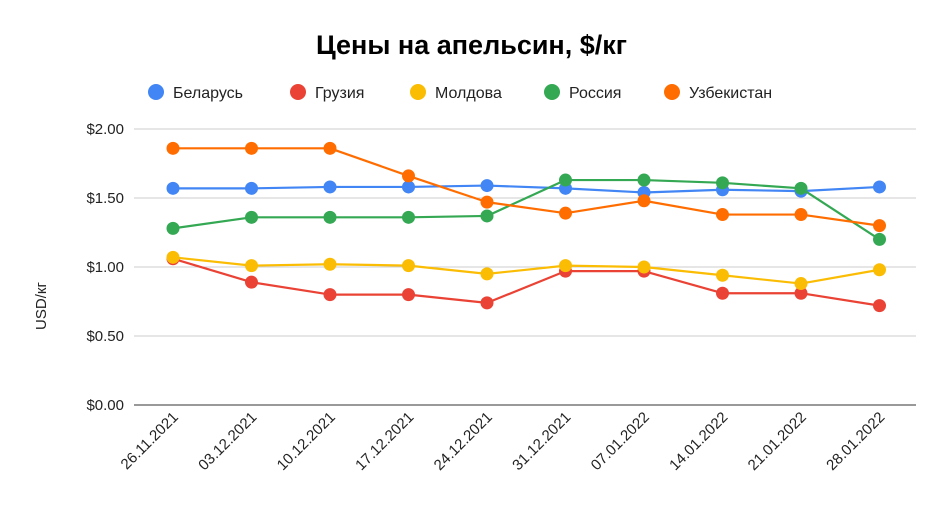 Image resolution: width=943 pixels, height=516 pixels. I want to click on x-tick-label: 03.12.2021, so click(227, 441).